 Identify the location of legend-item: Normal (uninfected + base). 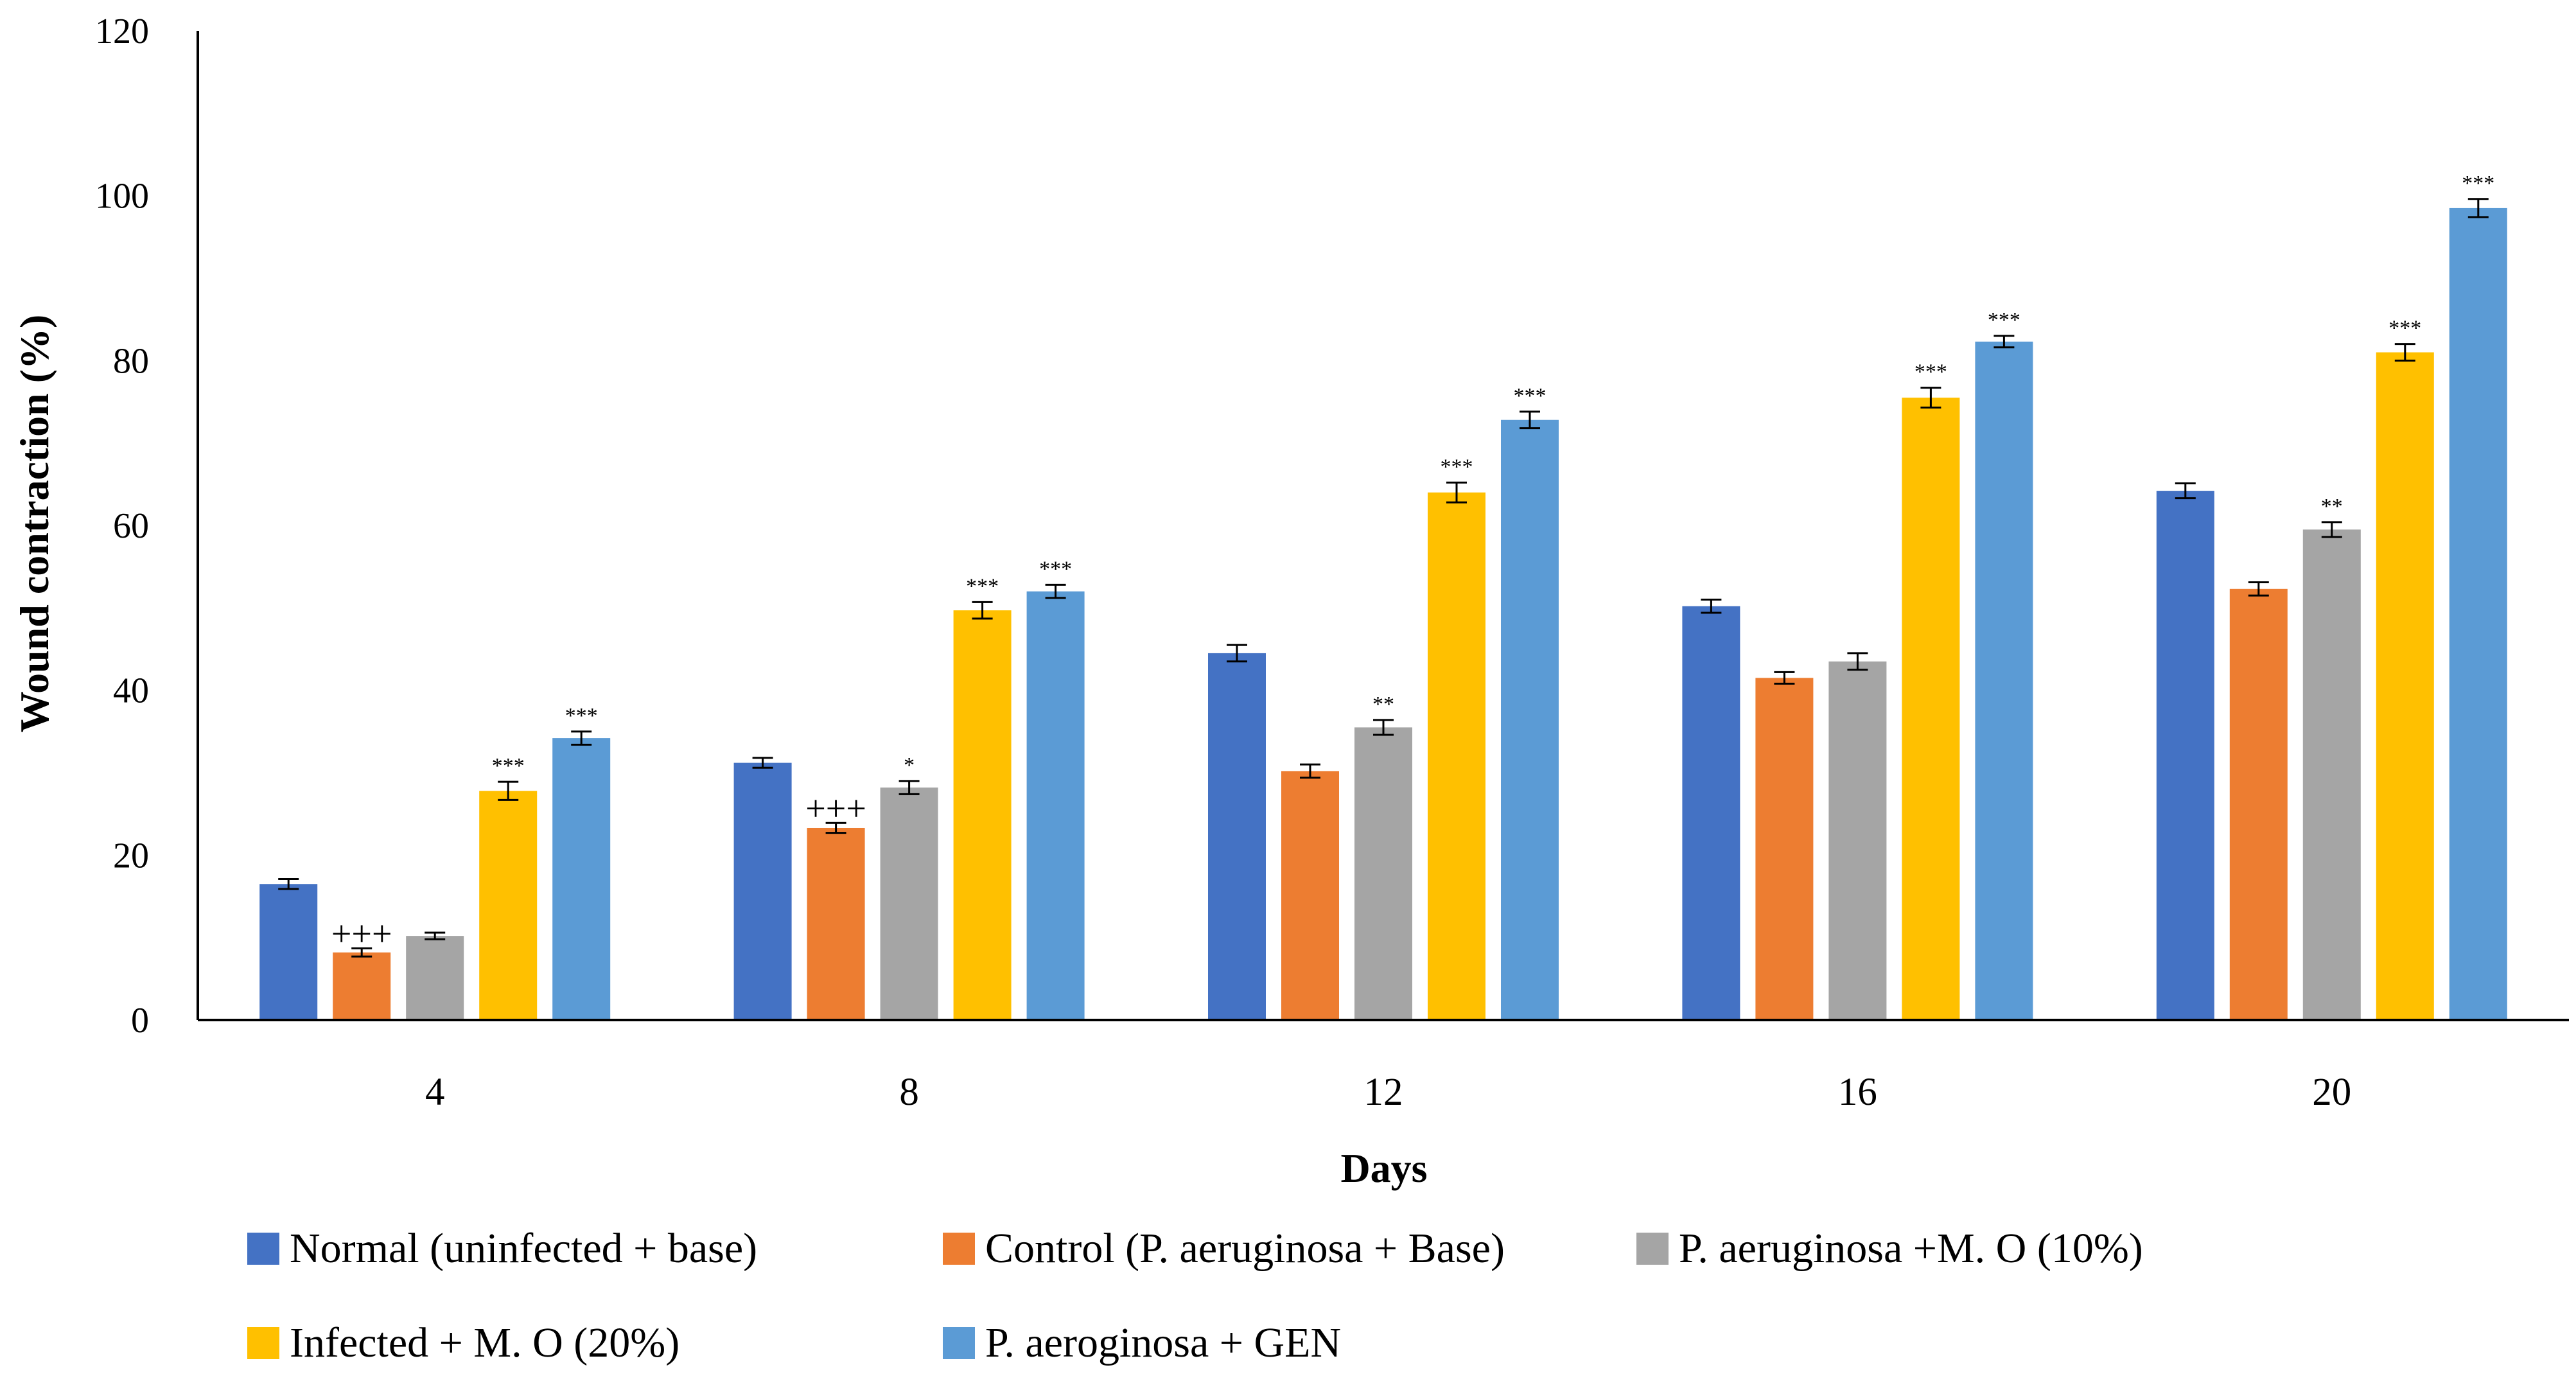
(502, 1248).